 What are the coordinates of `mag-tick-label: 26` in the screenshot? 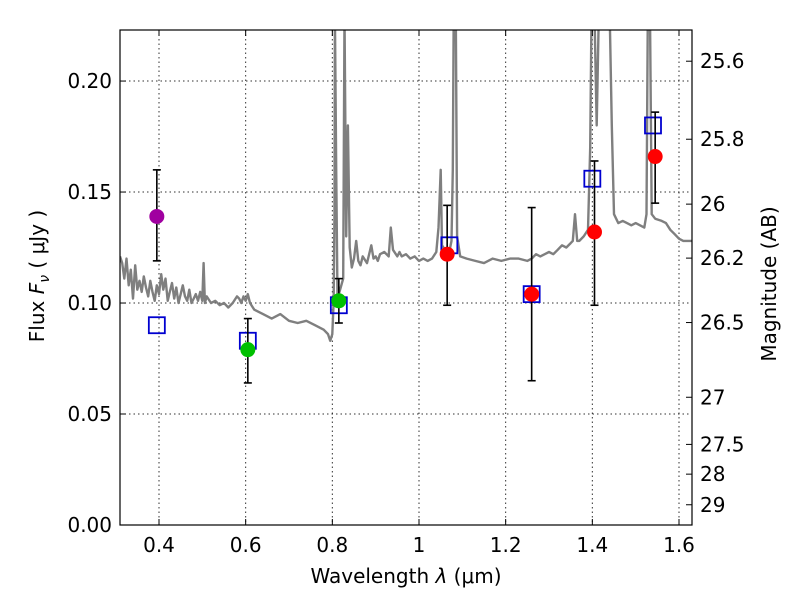 It's located at (712, 204).